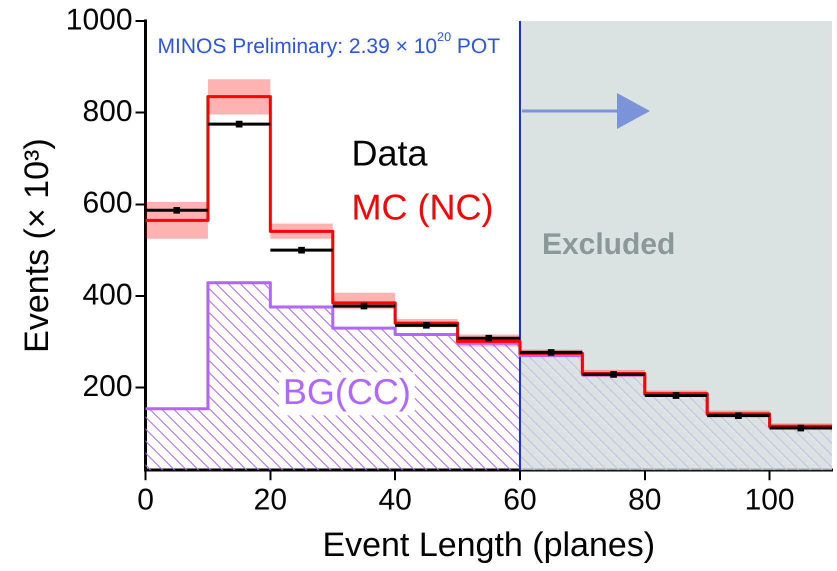 Image resolution: width=837 pixels, height=571 pixels. Describe the element at coordinates (389, 153) in the screenshot. I see `text: Data` at that location.